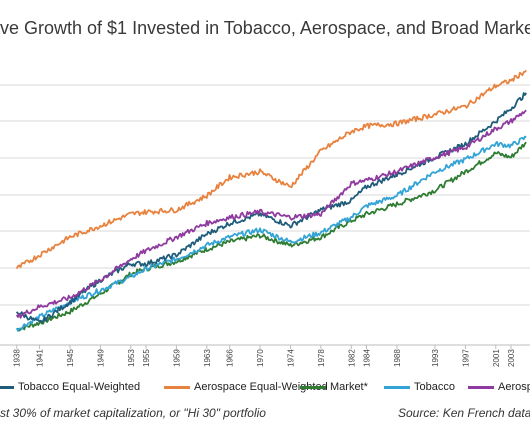  Describe the element at coordinates (511, 358) in the screenshot. I see `x-tick-label: 2003` at that location.